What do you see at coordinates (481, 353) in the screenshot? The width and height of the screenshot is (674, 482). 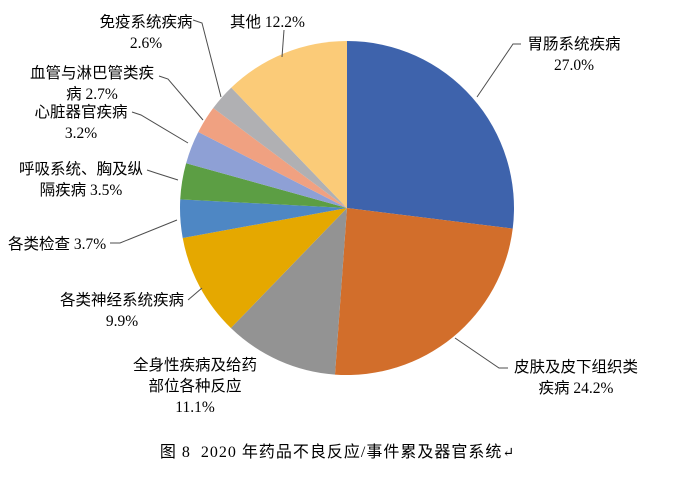 I see `leader-line-skin` at bounding box center [481, 353].